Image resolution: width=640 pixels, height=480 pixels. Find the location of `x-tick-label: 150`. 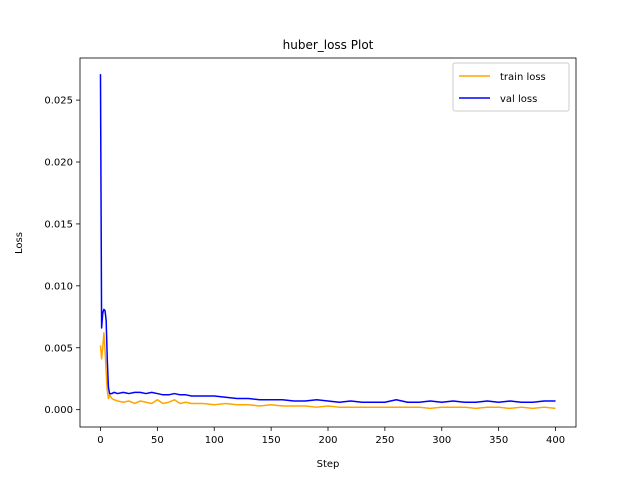

x-tick-label: 150 is located at coordinates (271, 440).